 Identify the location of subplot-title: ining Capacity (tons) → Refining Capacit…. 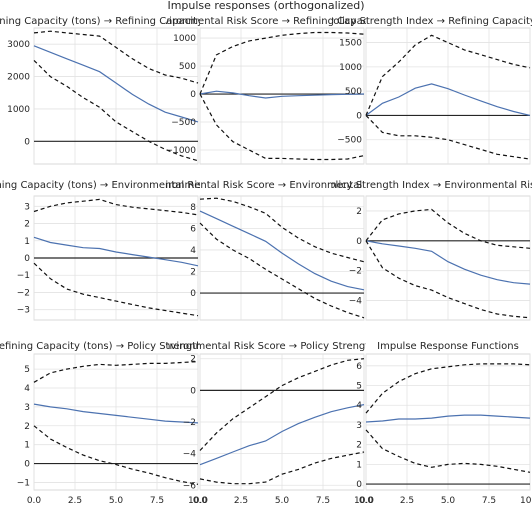
(118, 21).